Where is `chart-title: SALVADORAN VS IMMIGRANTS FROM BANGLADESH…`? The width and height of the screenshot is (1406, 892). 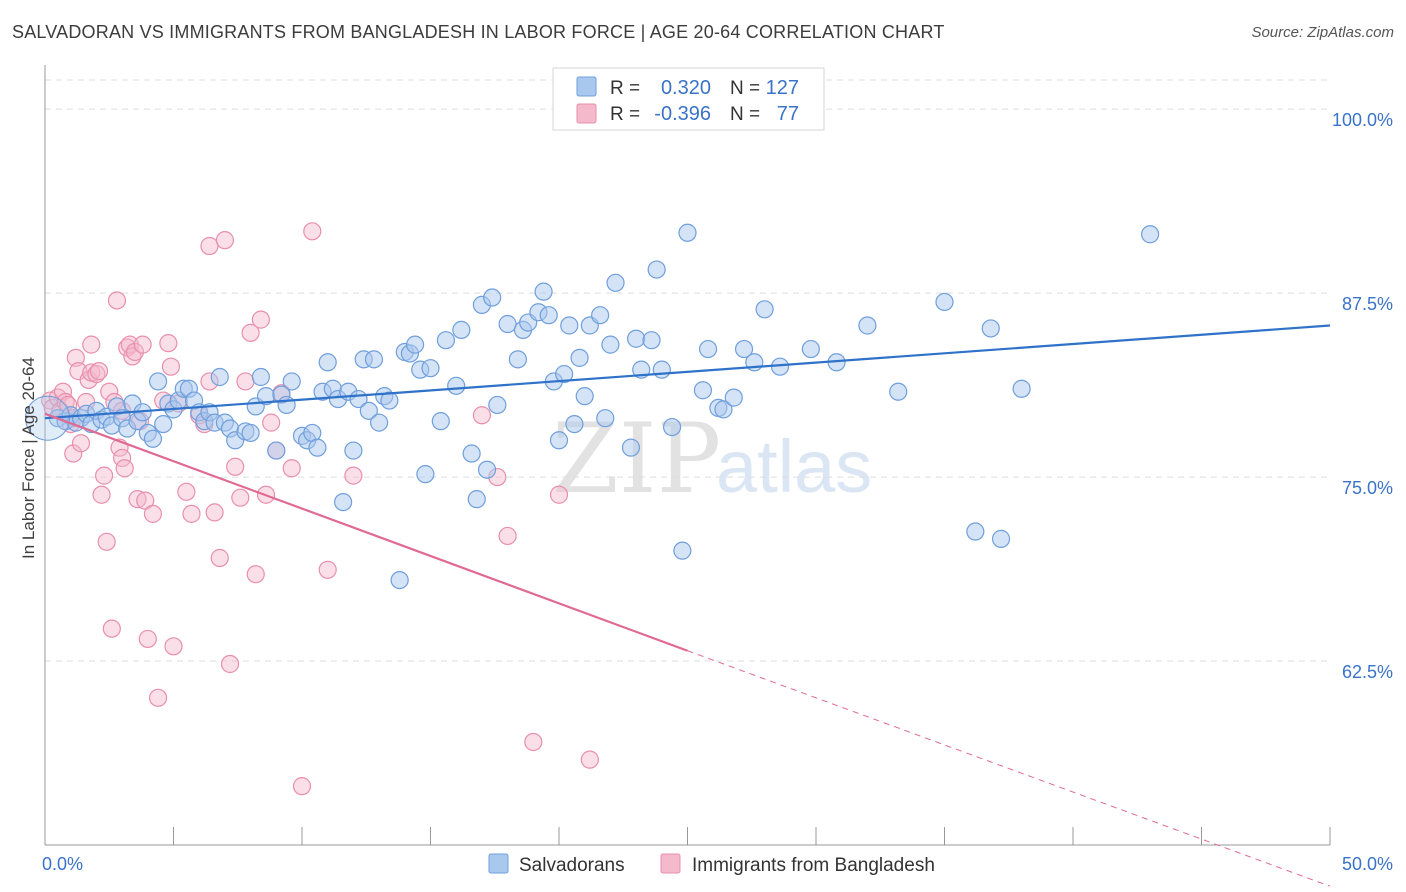 chart-title: SALVADORAN VS IMMIGRANTS FROM BANGLADESH… is located at coordinates (478, 32).